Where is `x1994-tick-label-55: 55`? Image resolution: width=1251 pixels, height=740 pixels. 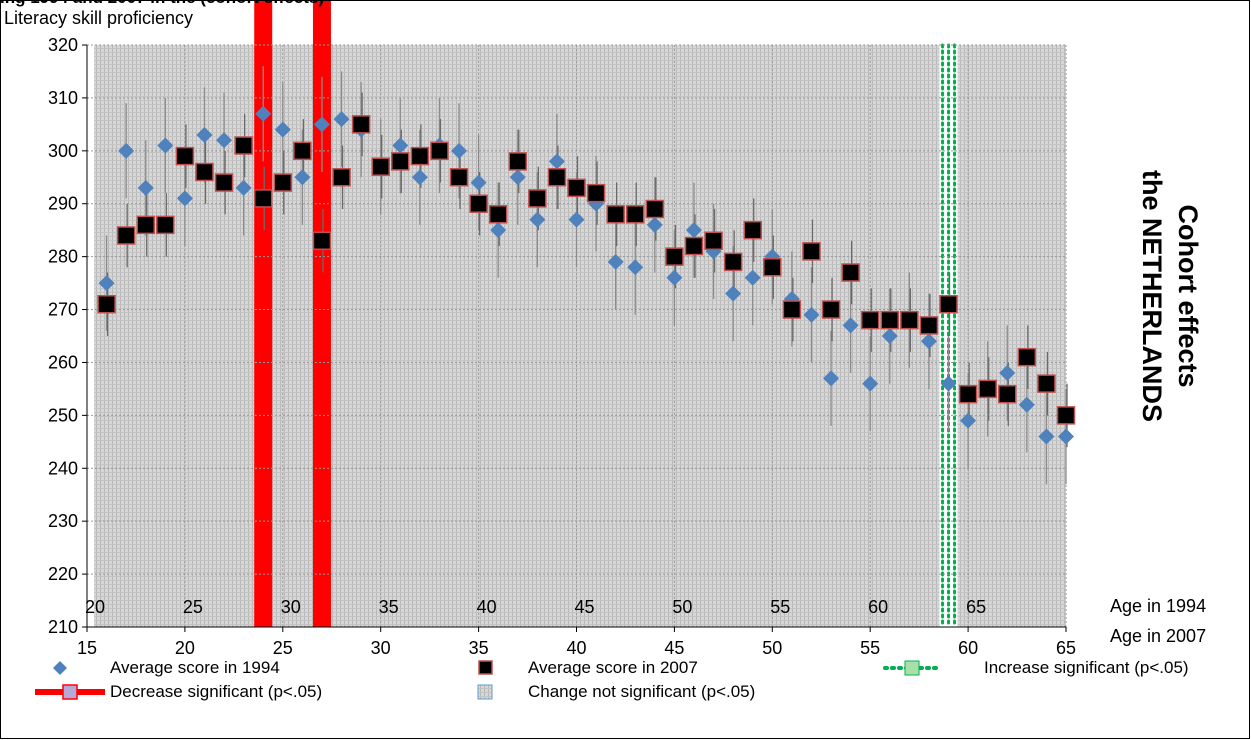 x1994-tick-label-55: 55 is located at coordinates (780, 607).